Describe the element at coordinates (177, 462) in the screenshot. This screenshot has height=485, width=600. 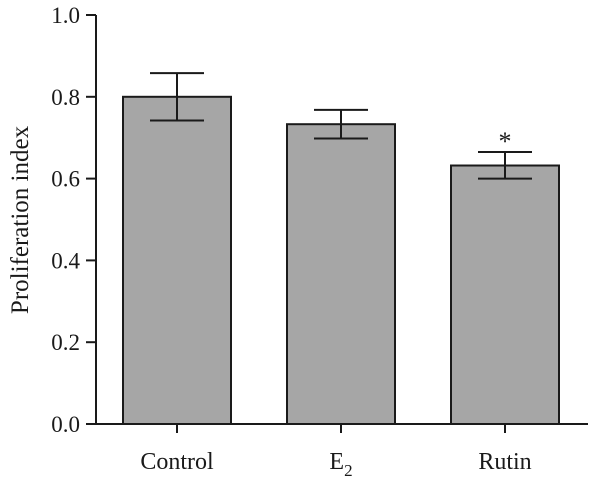
I see `category-label: Control` at that location.